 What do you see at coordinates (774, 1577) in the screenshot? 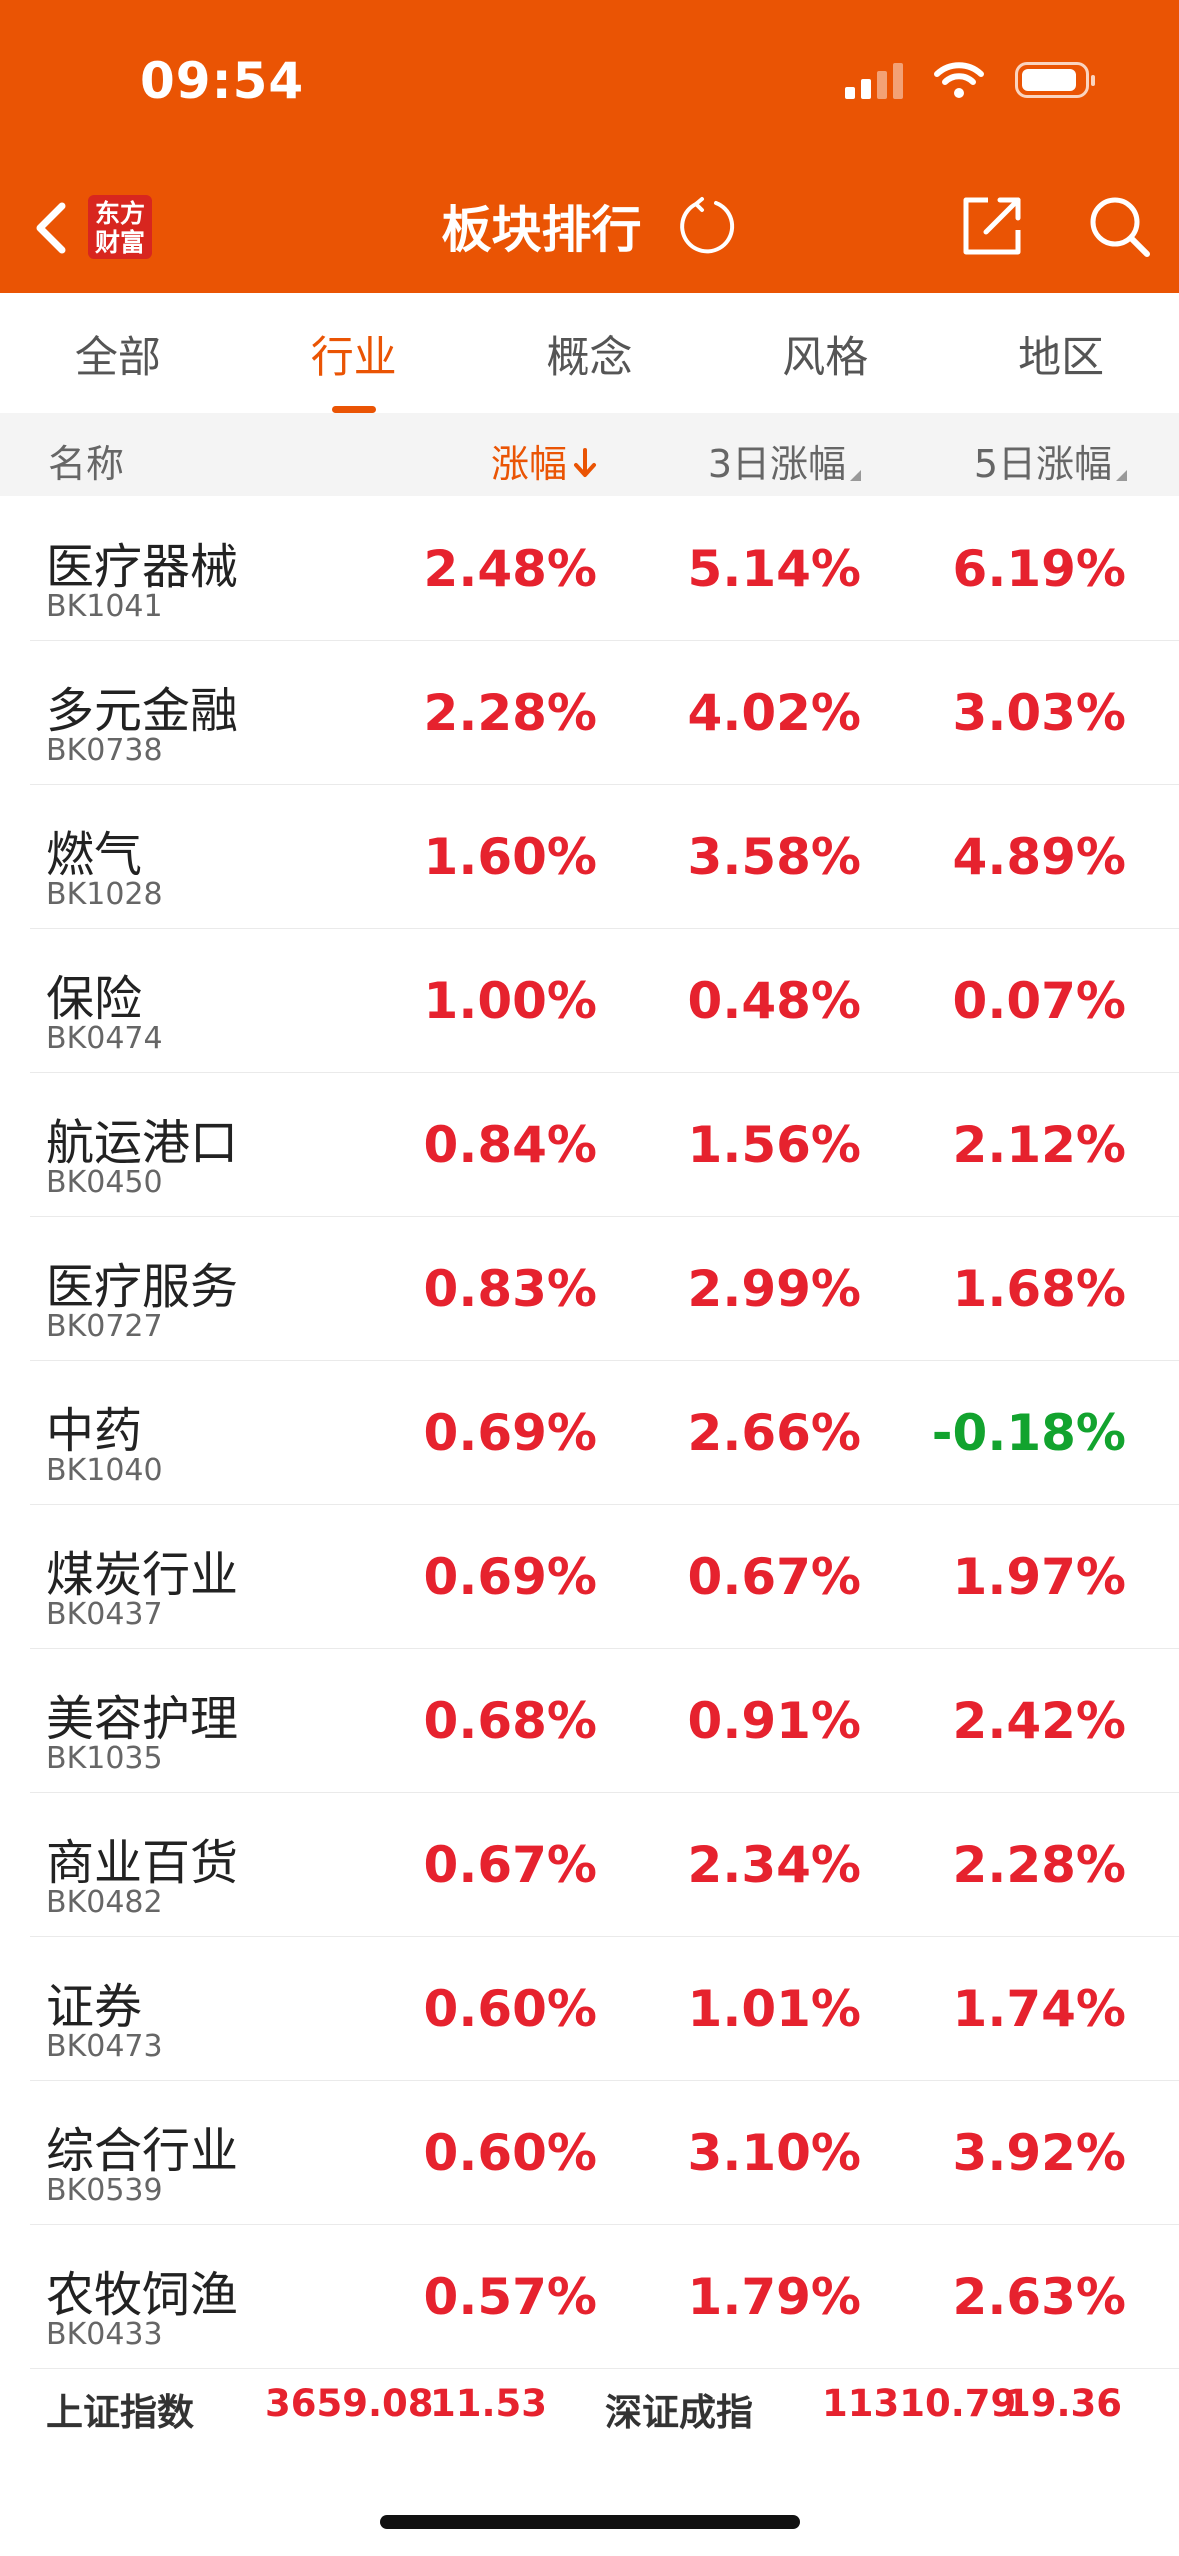
I see `change-3d-value: 0.67%` at bounding box center [774, 1577].